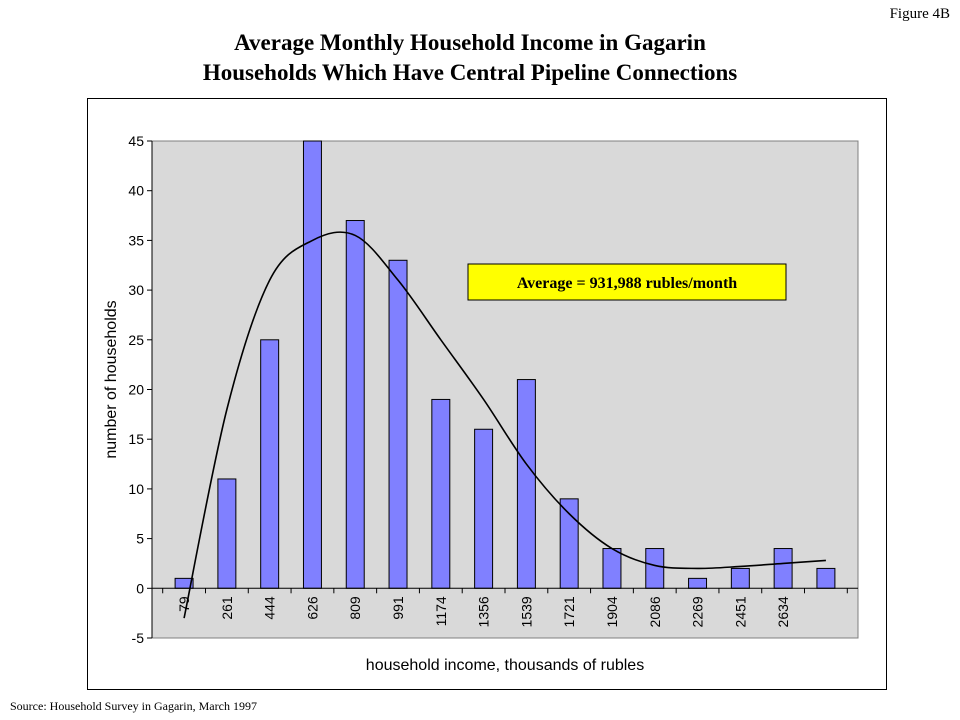  I want to click on annotation-box, so click(627, 282).